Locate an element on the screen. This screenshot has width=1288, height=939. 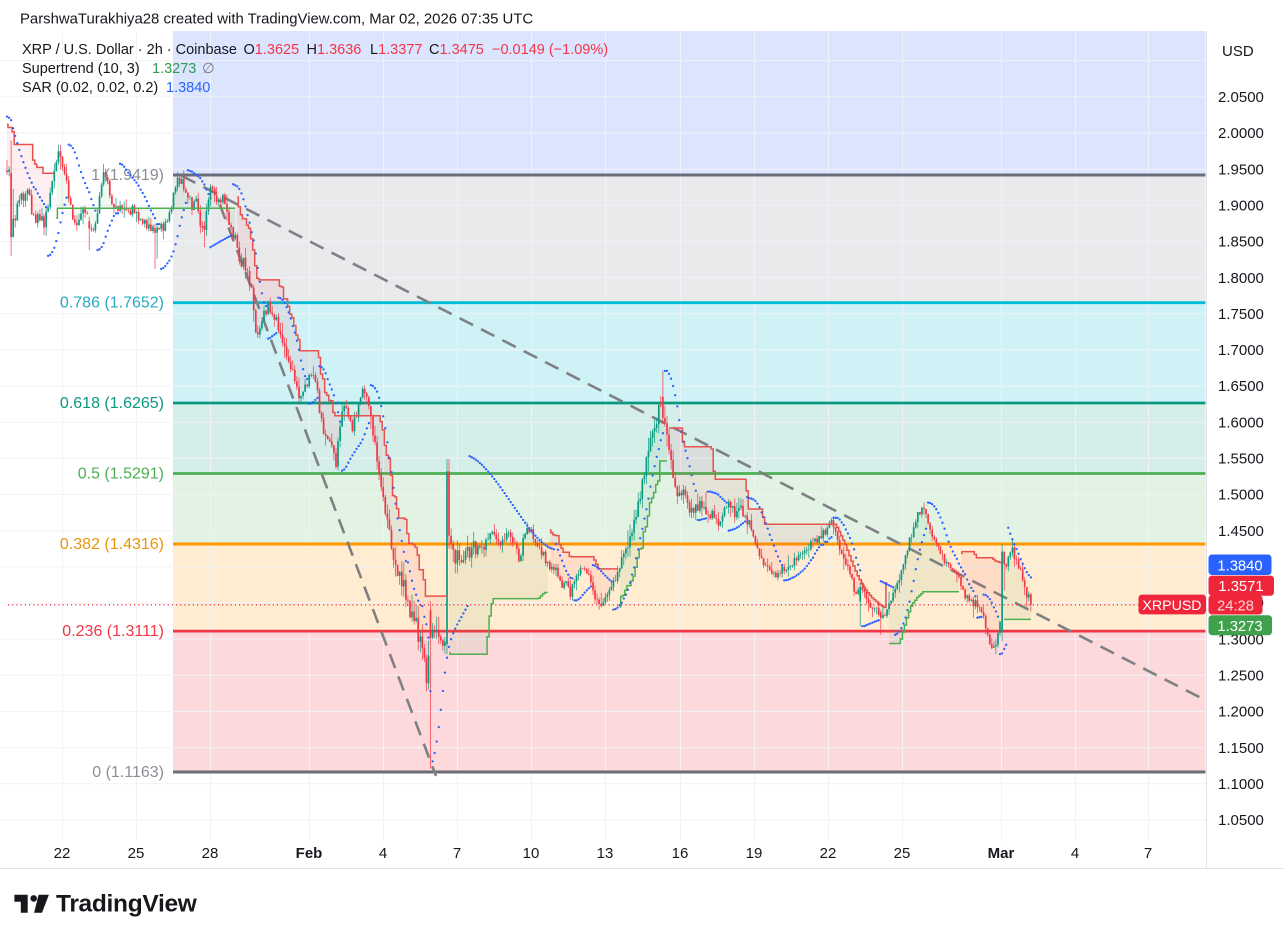
svg-text: 1.5000 is located at coordinates (1241, 495).